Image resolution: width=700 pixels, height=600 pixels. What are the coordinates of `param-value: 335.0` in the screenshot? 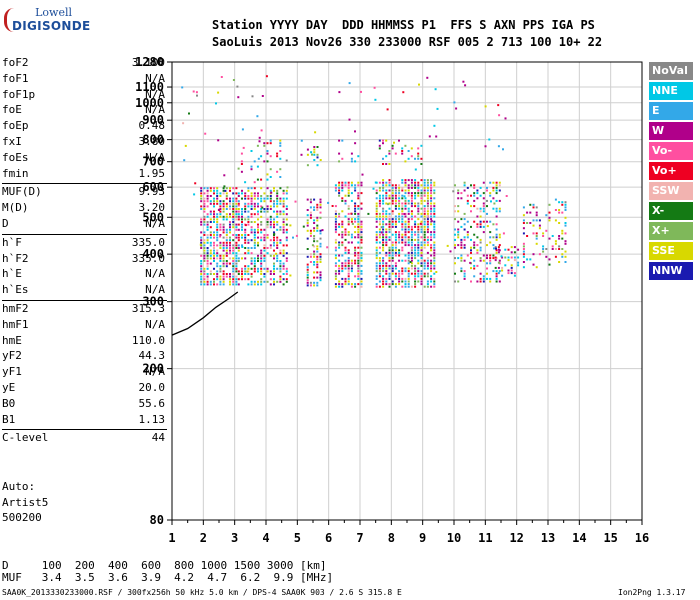 It's located at (148, 242).